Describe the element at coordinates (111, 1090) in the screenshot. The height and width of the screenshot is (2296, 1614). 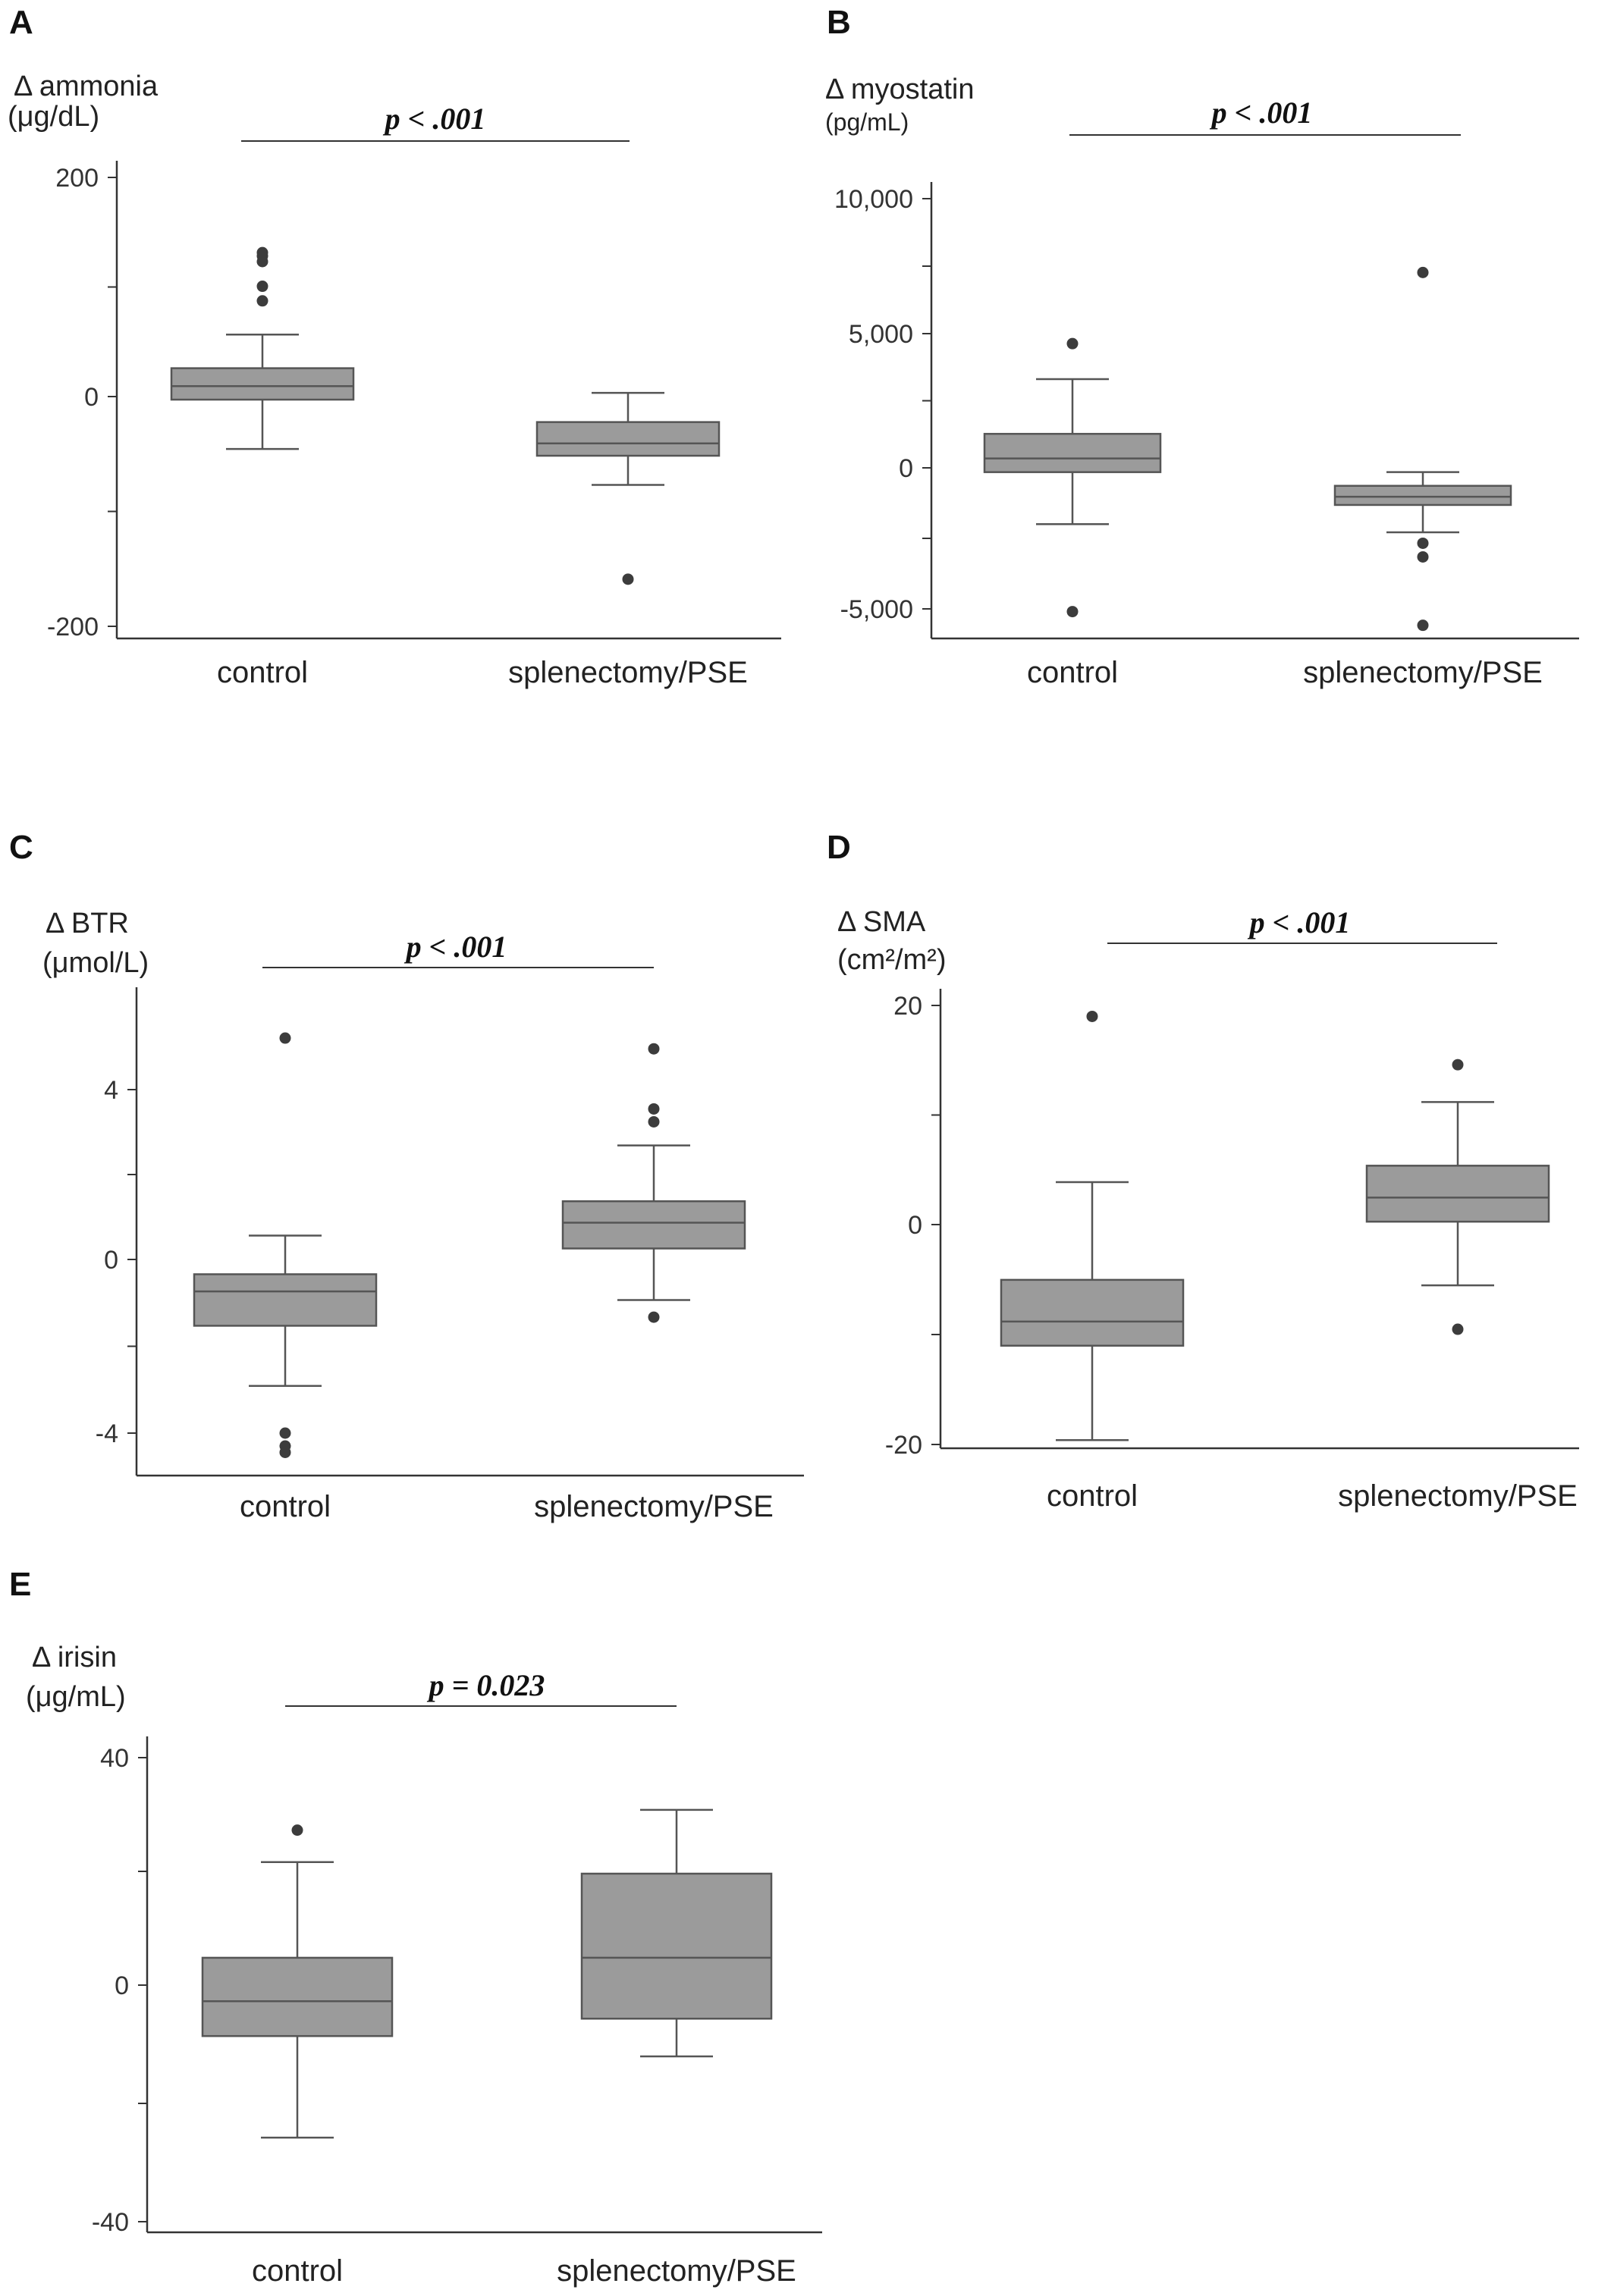
I see `y-tick-label: 4` at that location.